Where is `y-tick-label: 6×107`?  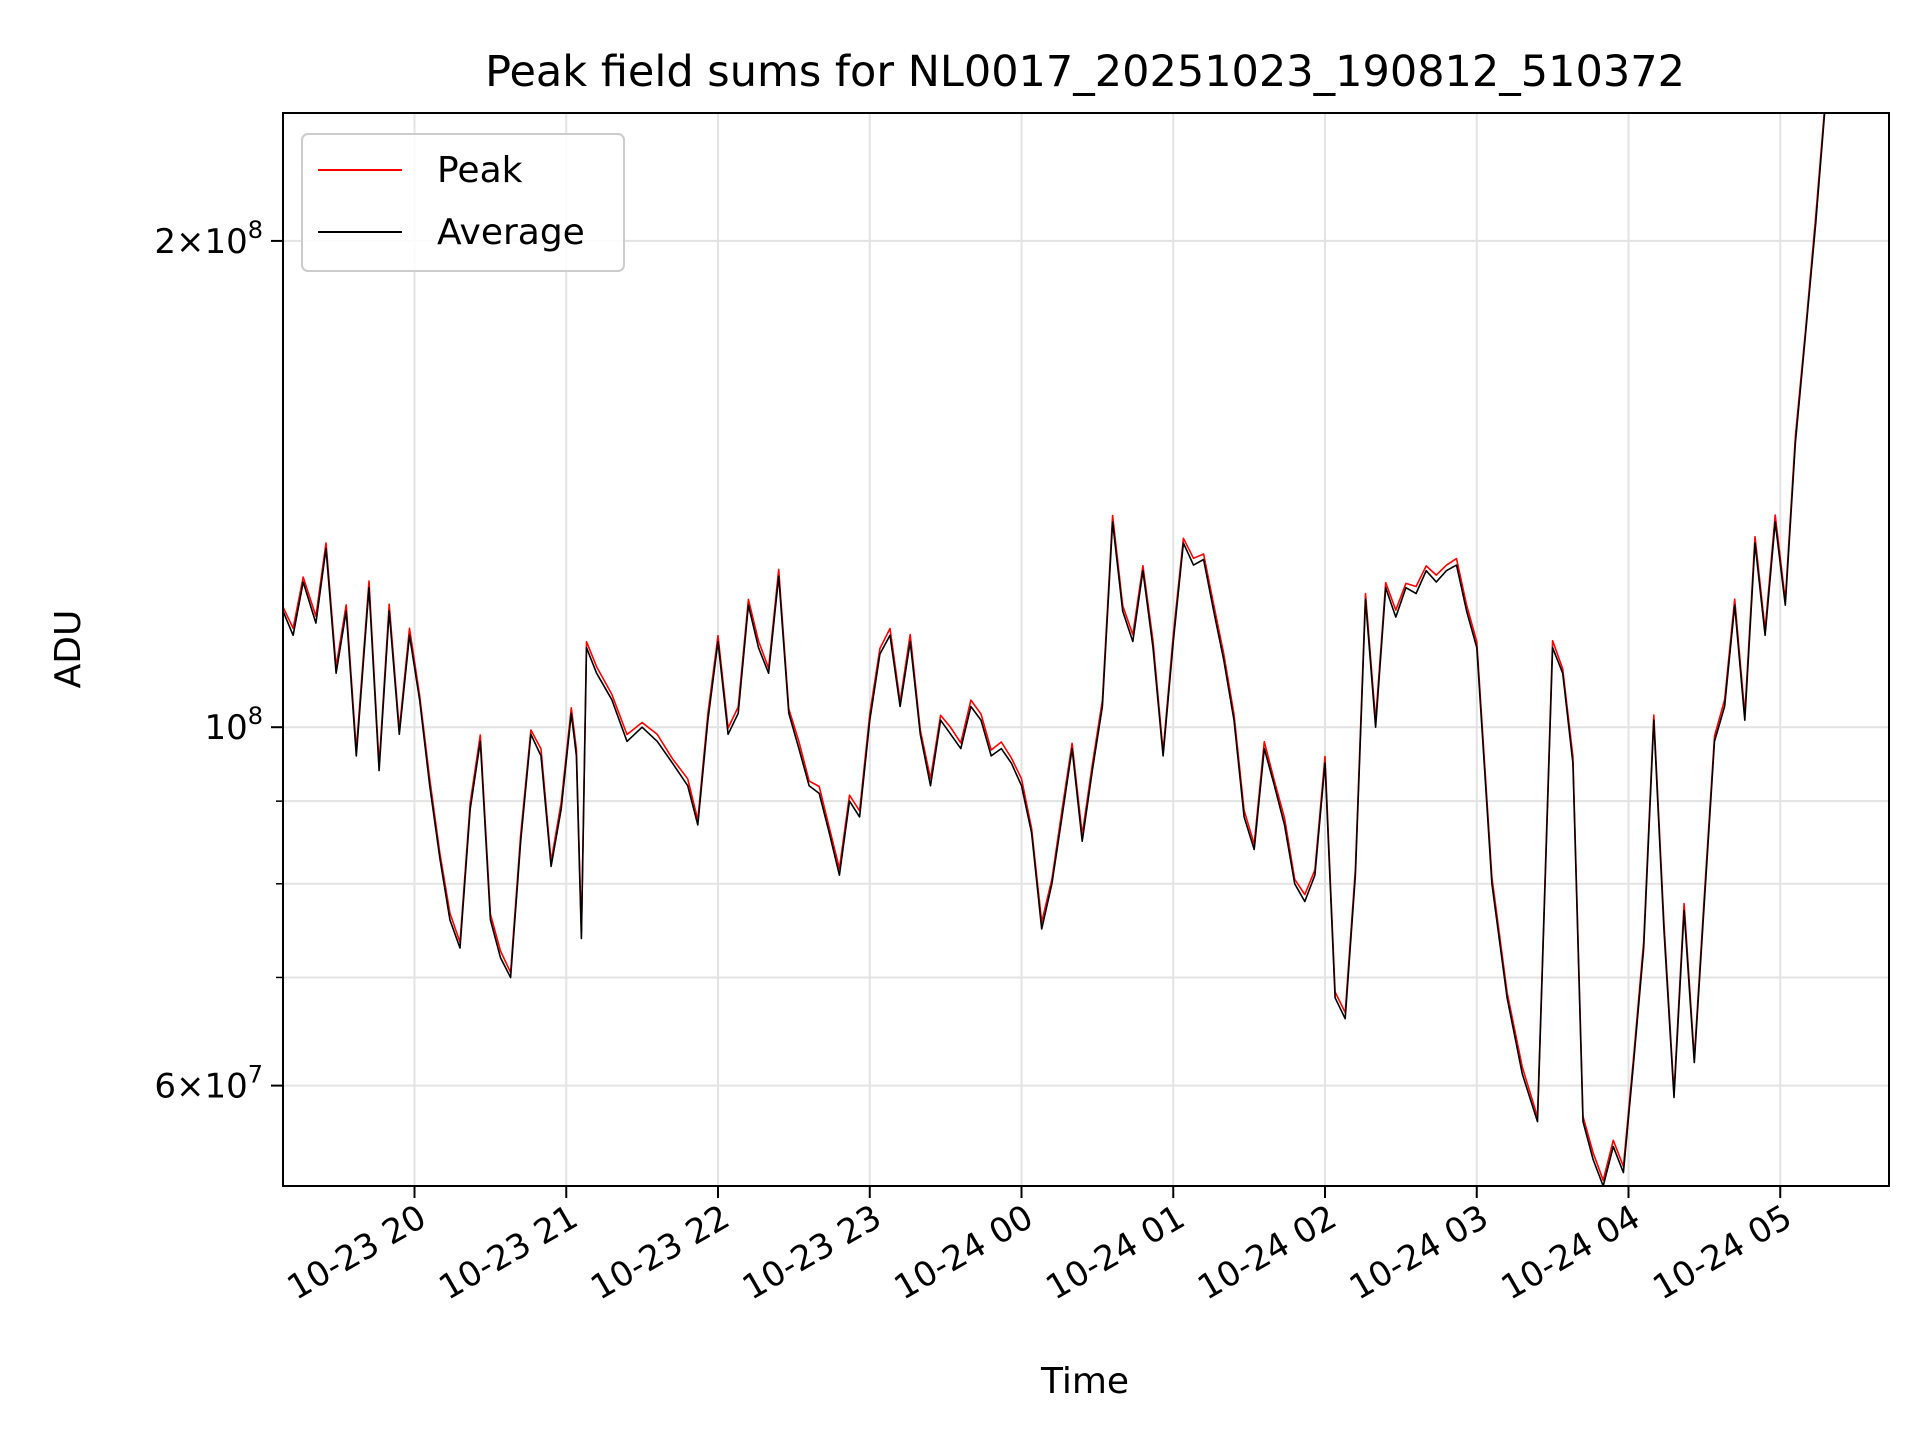 y-tick-label: 6×107 is located at coordinates (208, 1084).